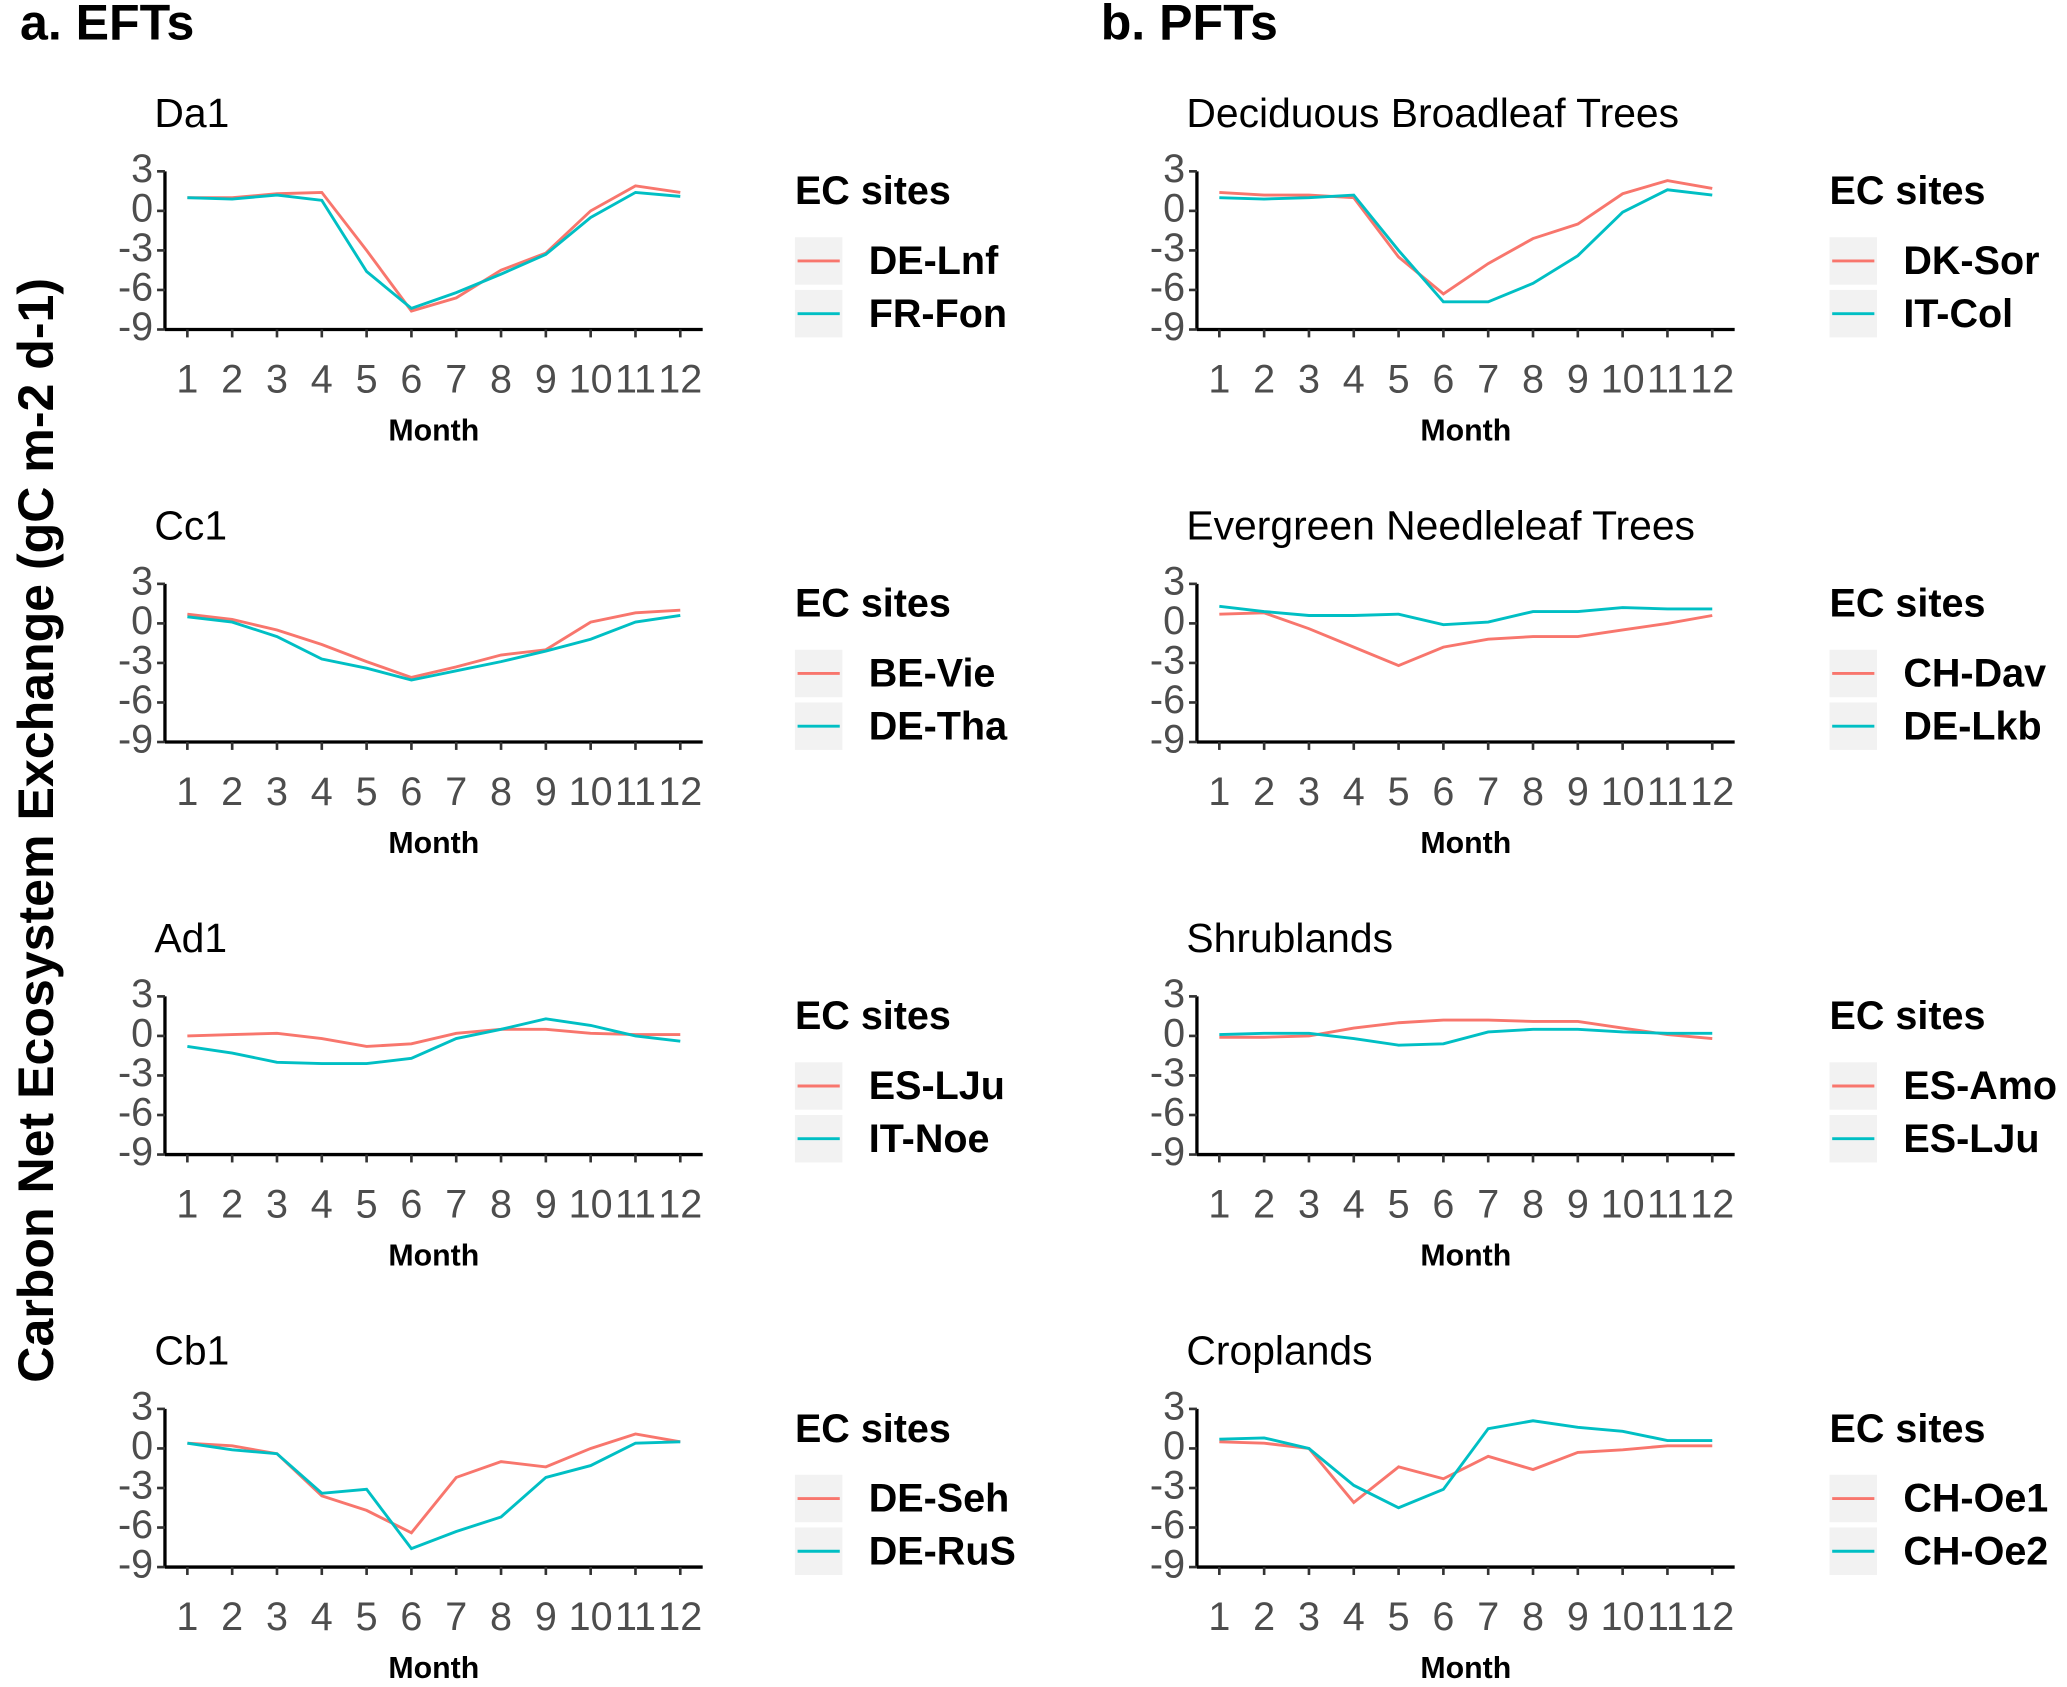 This screenshot has height=1687, width=2067. What do you see at coordinates (135, 287) in the screenshot?
I see `y-tick-label: -6` at bounding box center [135, 287].